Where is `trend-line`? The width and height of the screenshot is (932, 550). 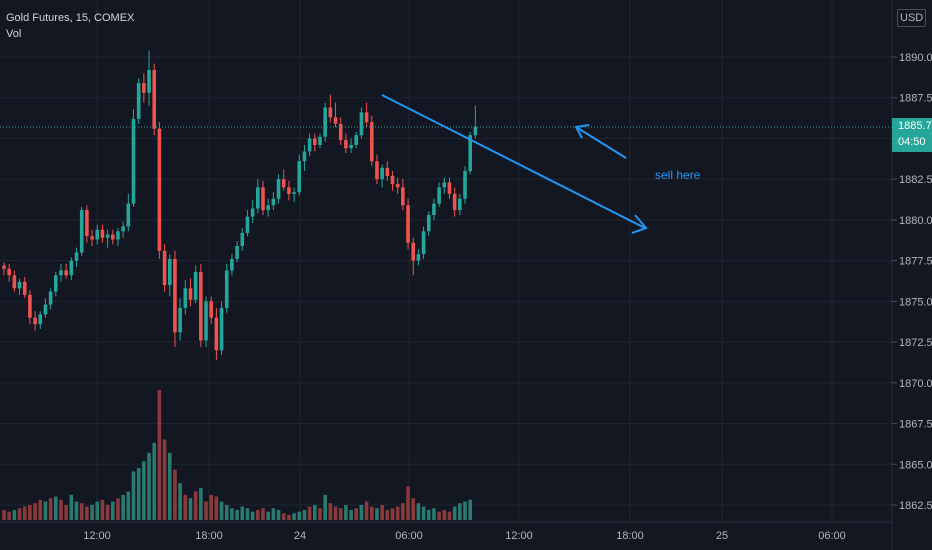 trend-line is located at coordinates (514, 164).